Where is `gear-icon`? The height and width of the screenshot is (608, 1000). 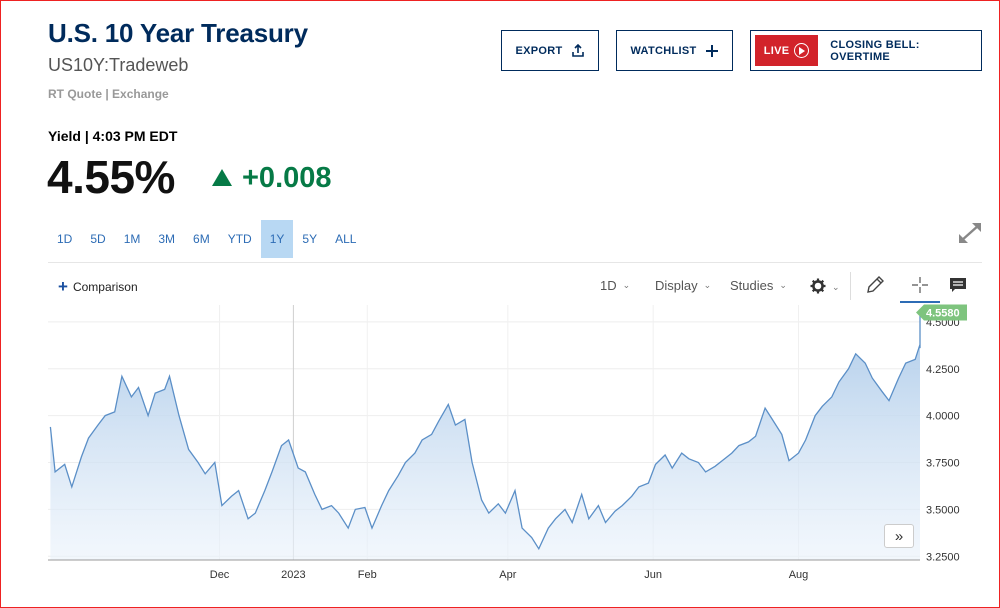
gear-icon is located at coordinates (818, 287).